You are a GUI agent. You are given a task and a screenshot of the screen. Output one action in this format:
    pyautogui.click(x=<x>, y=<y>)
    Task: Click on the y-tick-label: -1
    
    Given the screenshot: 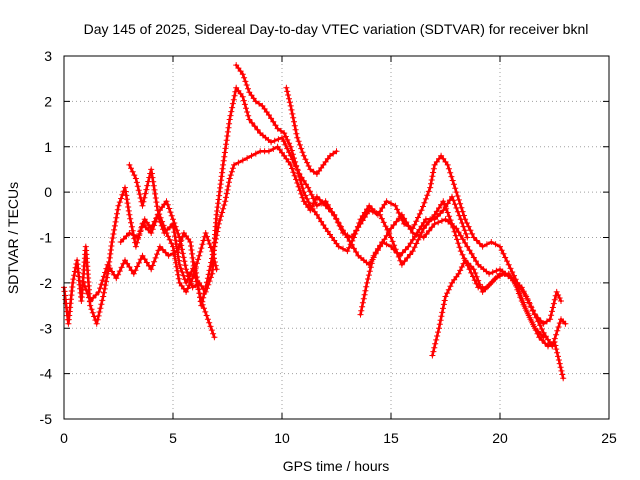 What is the action you would take?
    pyautogui.click(x=46, y=238)
    